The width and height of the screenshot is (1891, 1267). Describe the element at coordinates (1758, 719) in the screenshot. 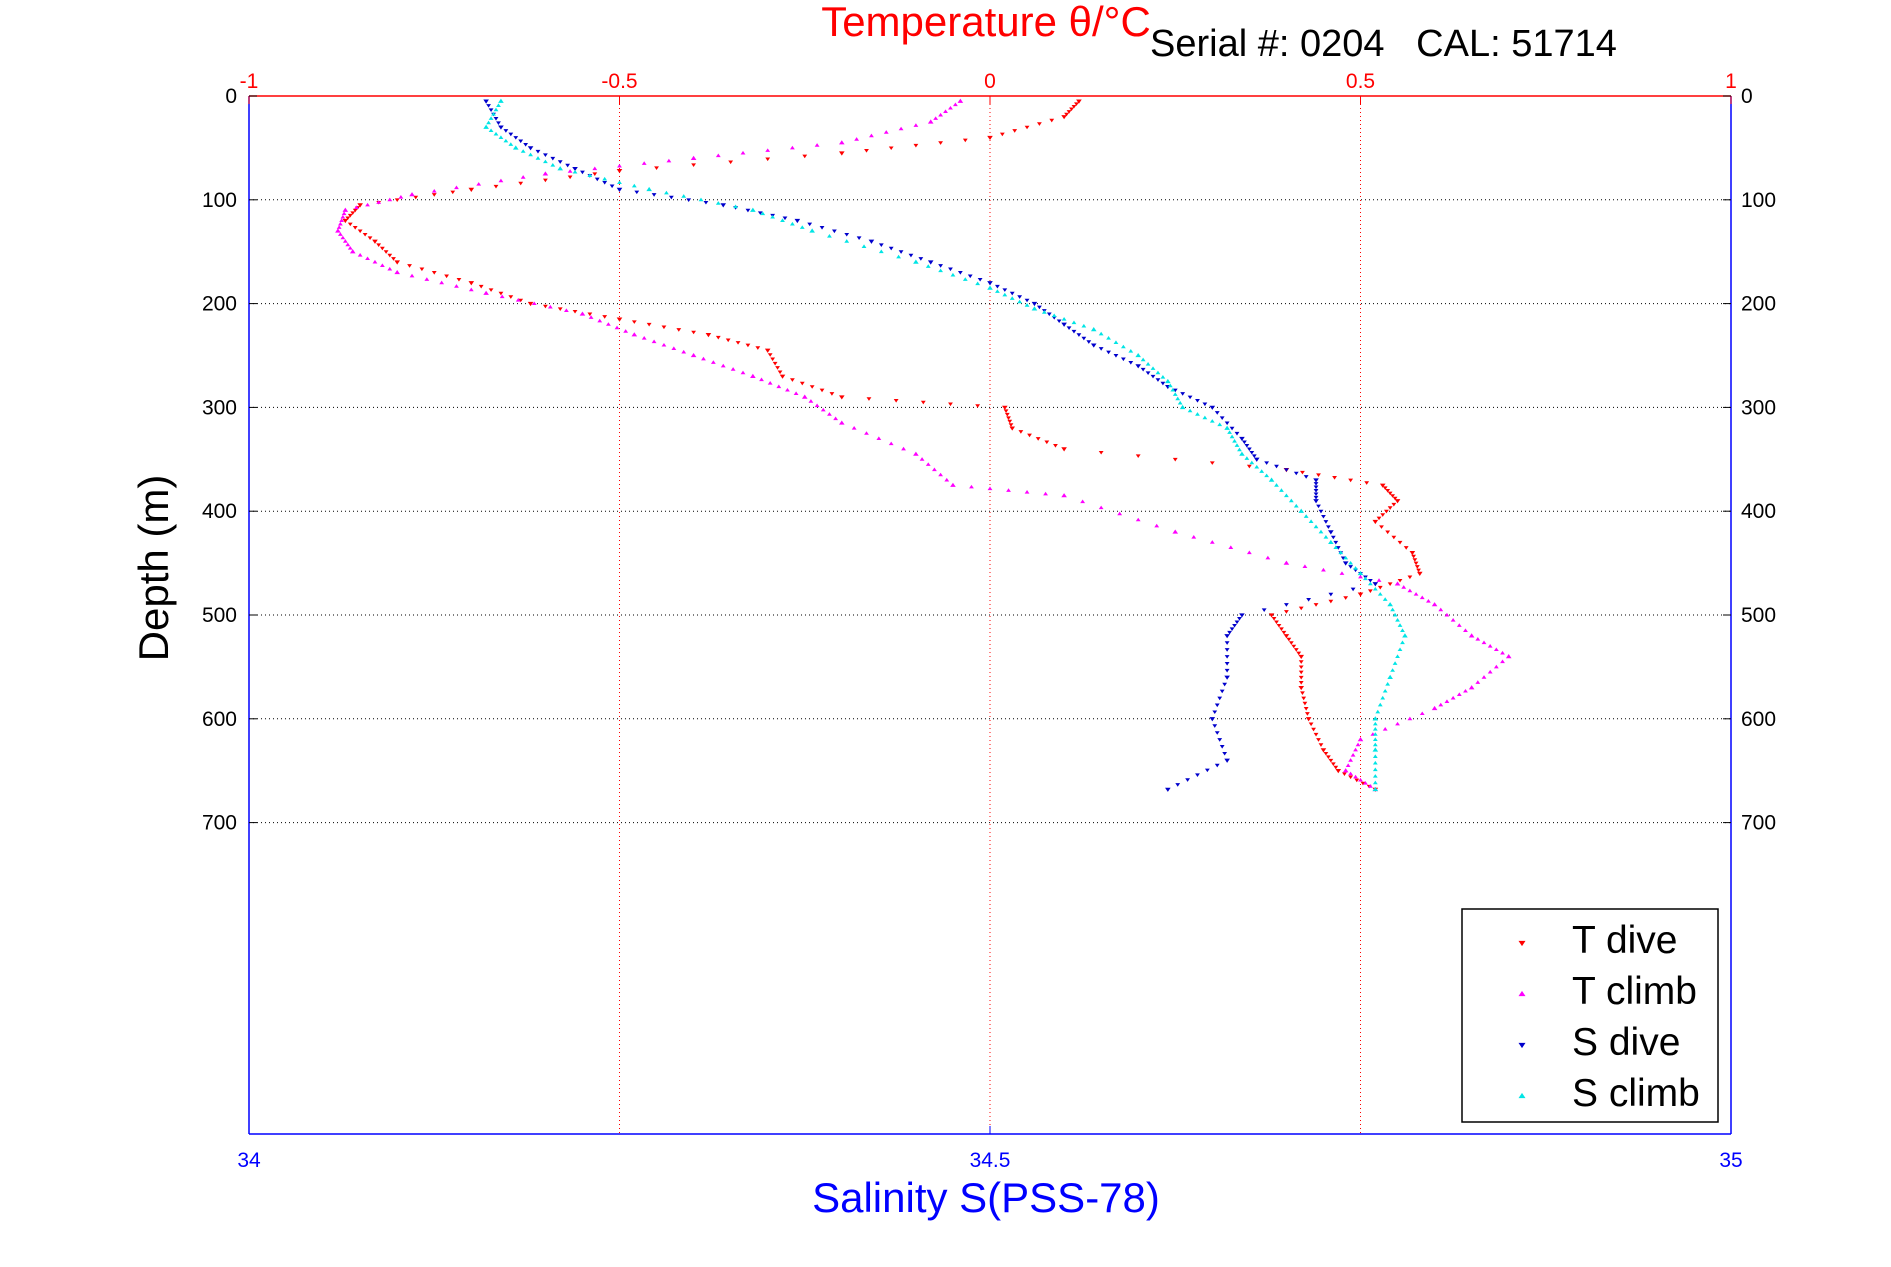

I see `depth-tick-label-right: 600` at that location.